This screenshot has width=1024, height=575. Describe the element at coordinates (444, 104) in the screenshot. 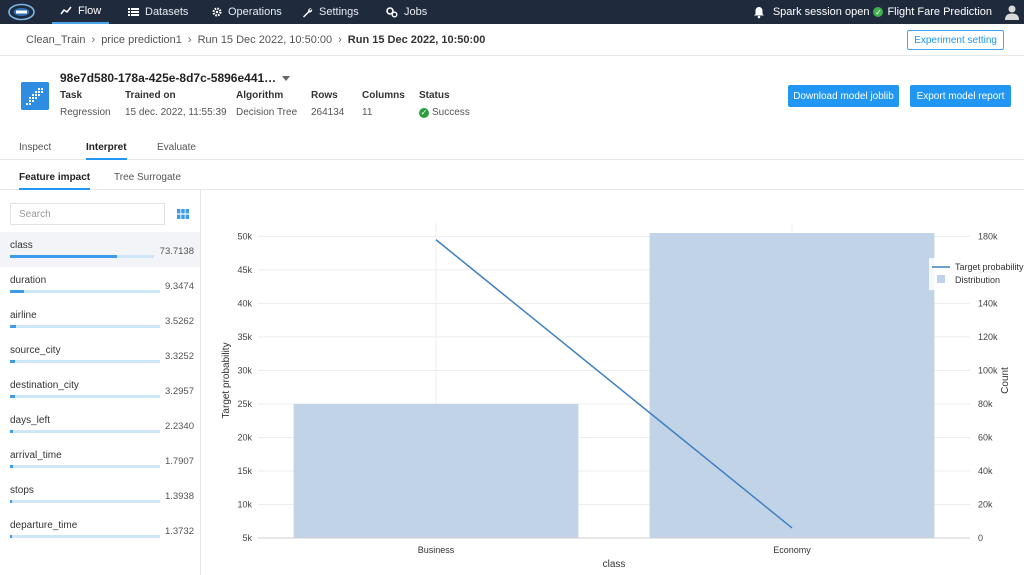

I see `meta-status: Status ✓ Success` at that location.